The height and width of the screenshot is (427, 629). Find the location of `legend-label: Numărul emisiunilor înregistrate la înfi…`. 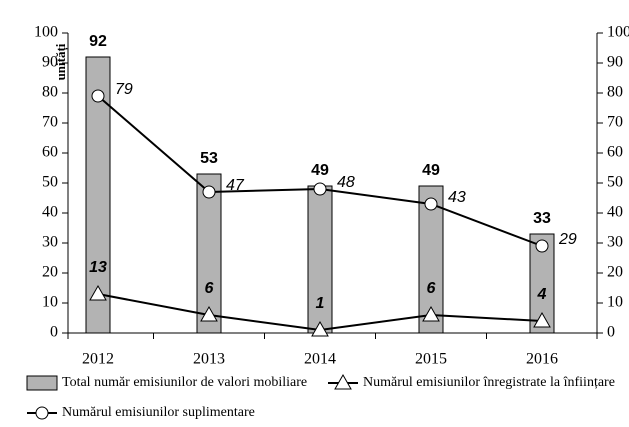

legend-label: Numărul emisiunilor înregistrate la înfi… is located at coordinates (489, 382).